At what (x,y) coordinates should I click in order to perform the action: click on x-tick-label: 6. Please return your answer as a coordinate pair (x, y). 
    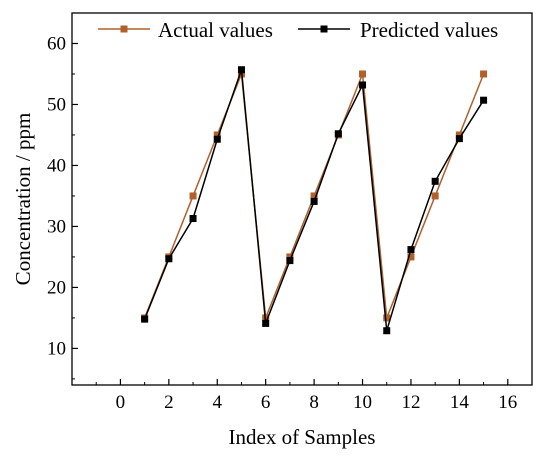
    Looking at the image, I should click on (266, 402).